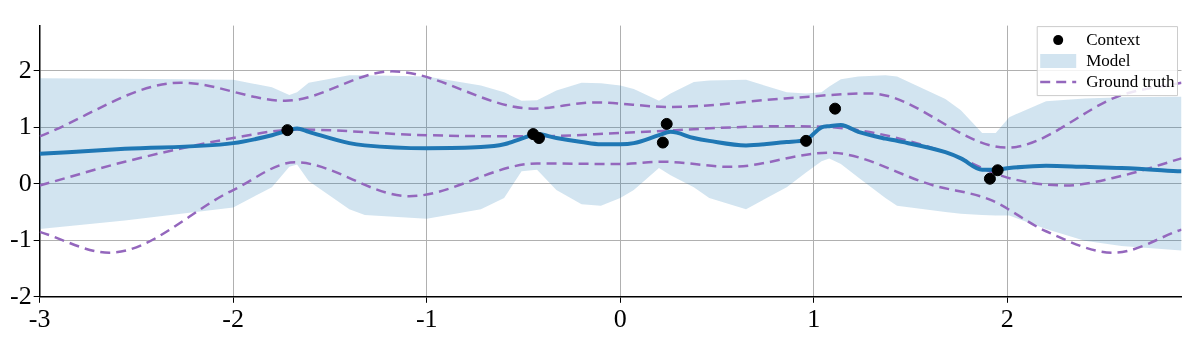 This screenshot has width=1196, height=344. Describe the element at coordinates (25, 69) in the screenshot. I see `y-tick-label: 2` at that location.